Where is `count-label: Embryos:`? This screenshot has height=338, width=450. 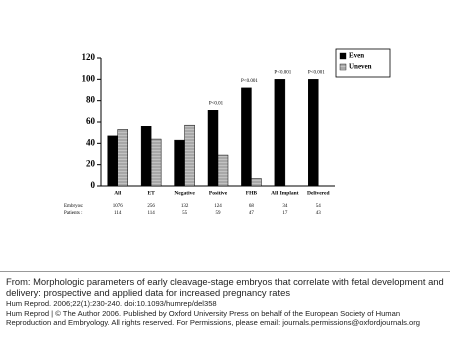 count-label: Embryos: is located at coordinates (73, 206).